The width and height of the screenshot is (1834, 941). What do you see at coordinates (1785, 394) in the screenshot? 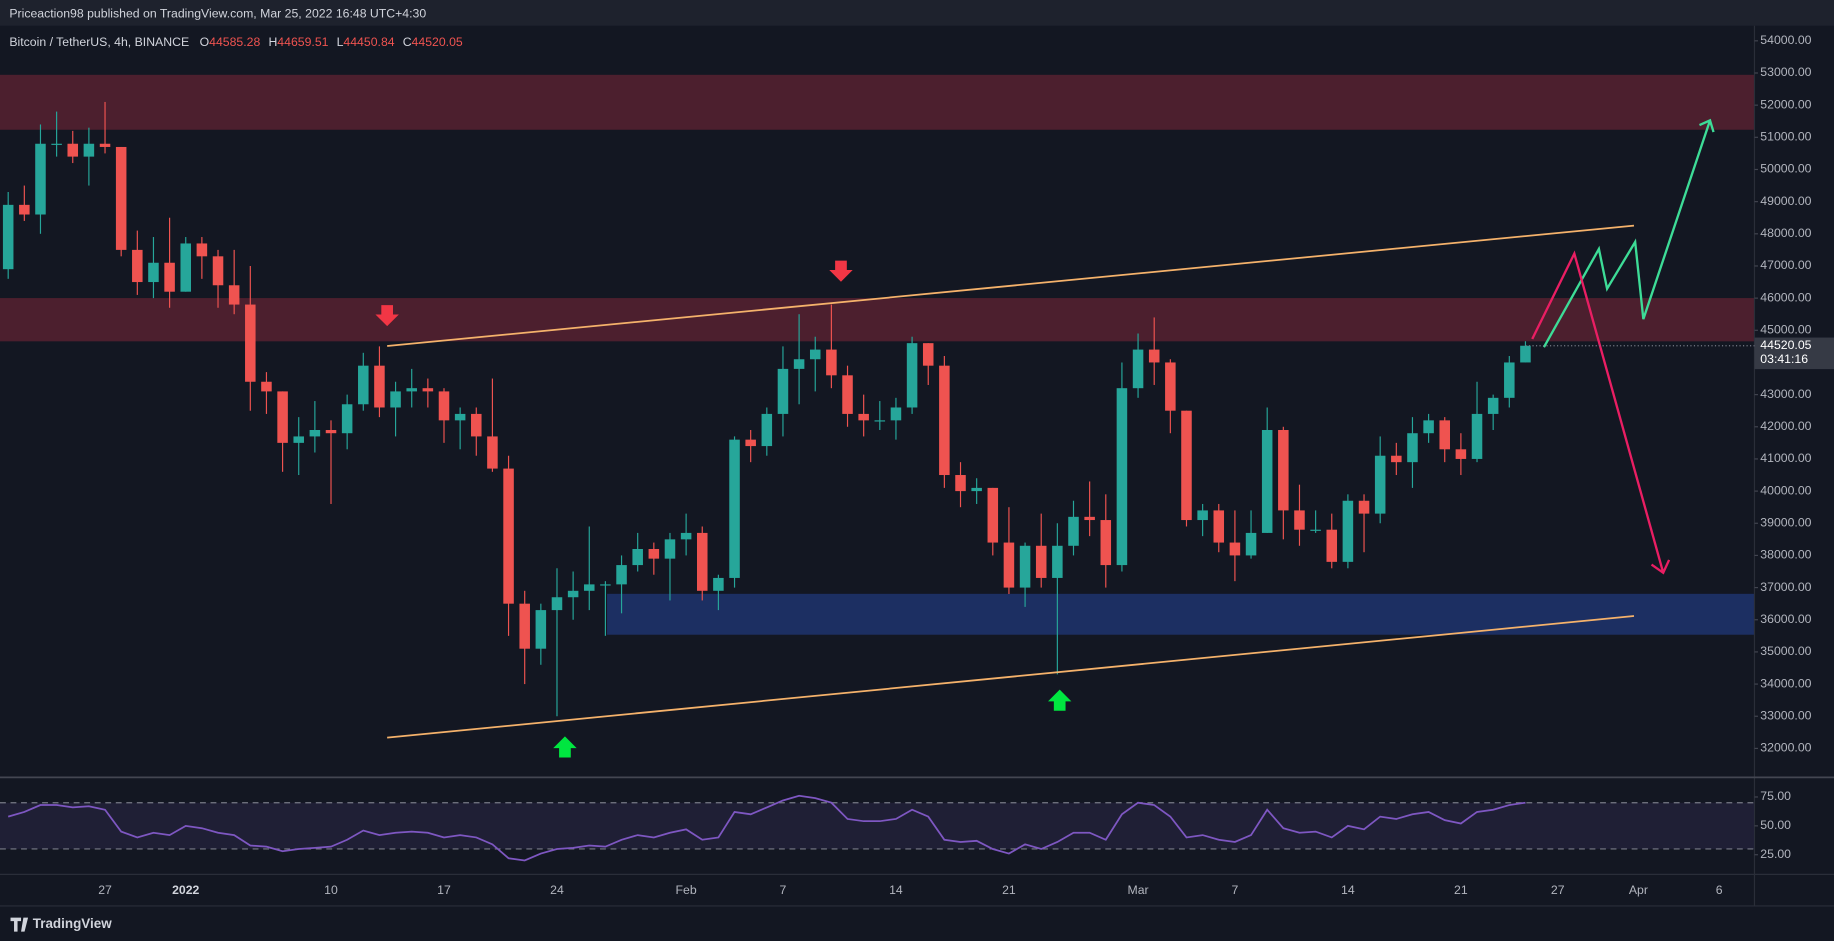
I see `y-tick-label: 43000.00` at bounding box center [1785, 394].